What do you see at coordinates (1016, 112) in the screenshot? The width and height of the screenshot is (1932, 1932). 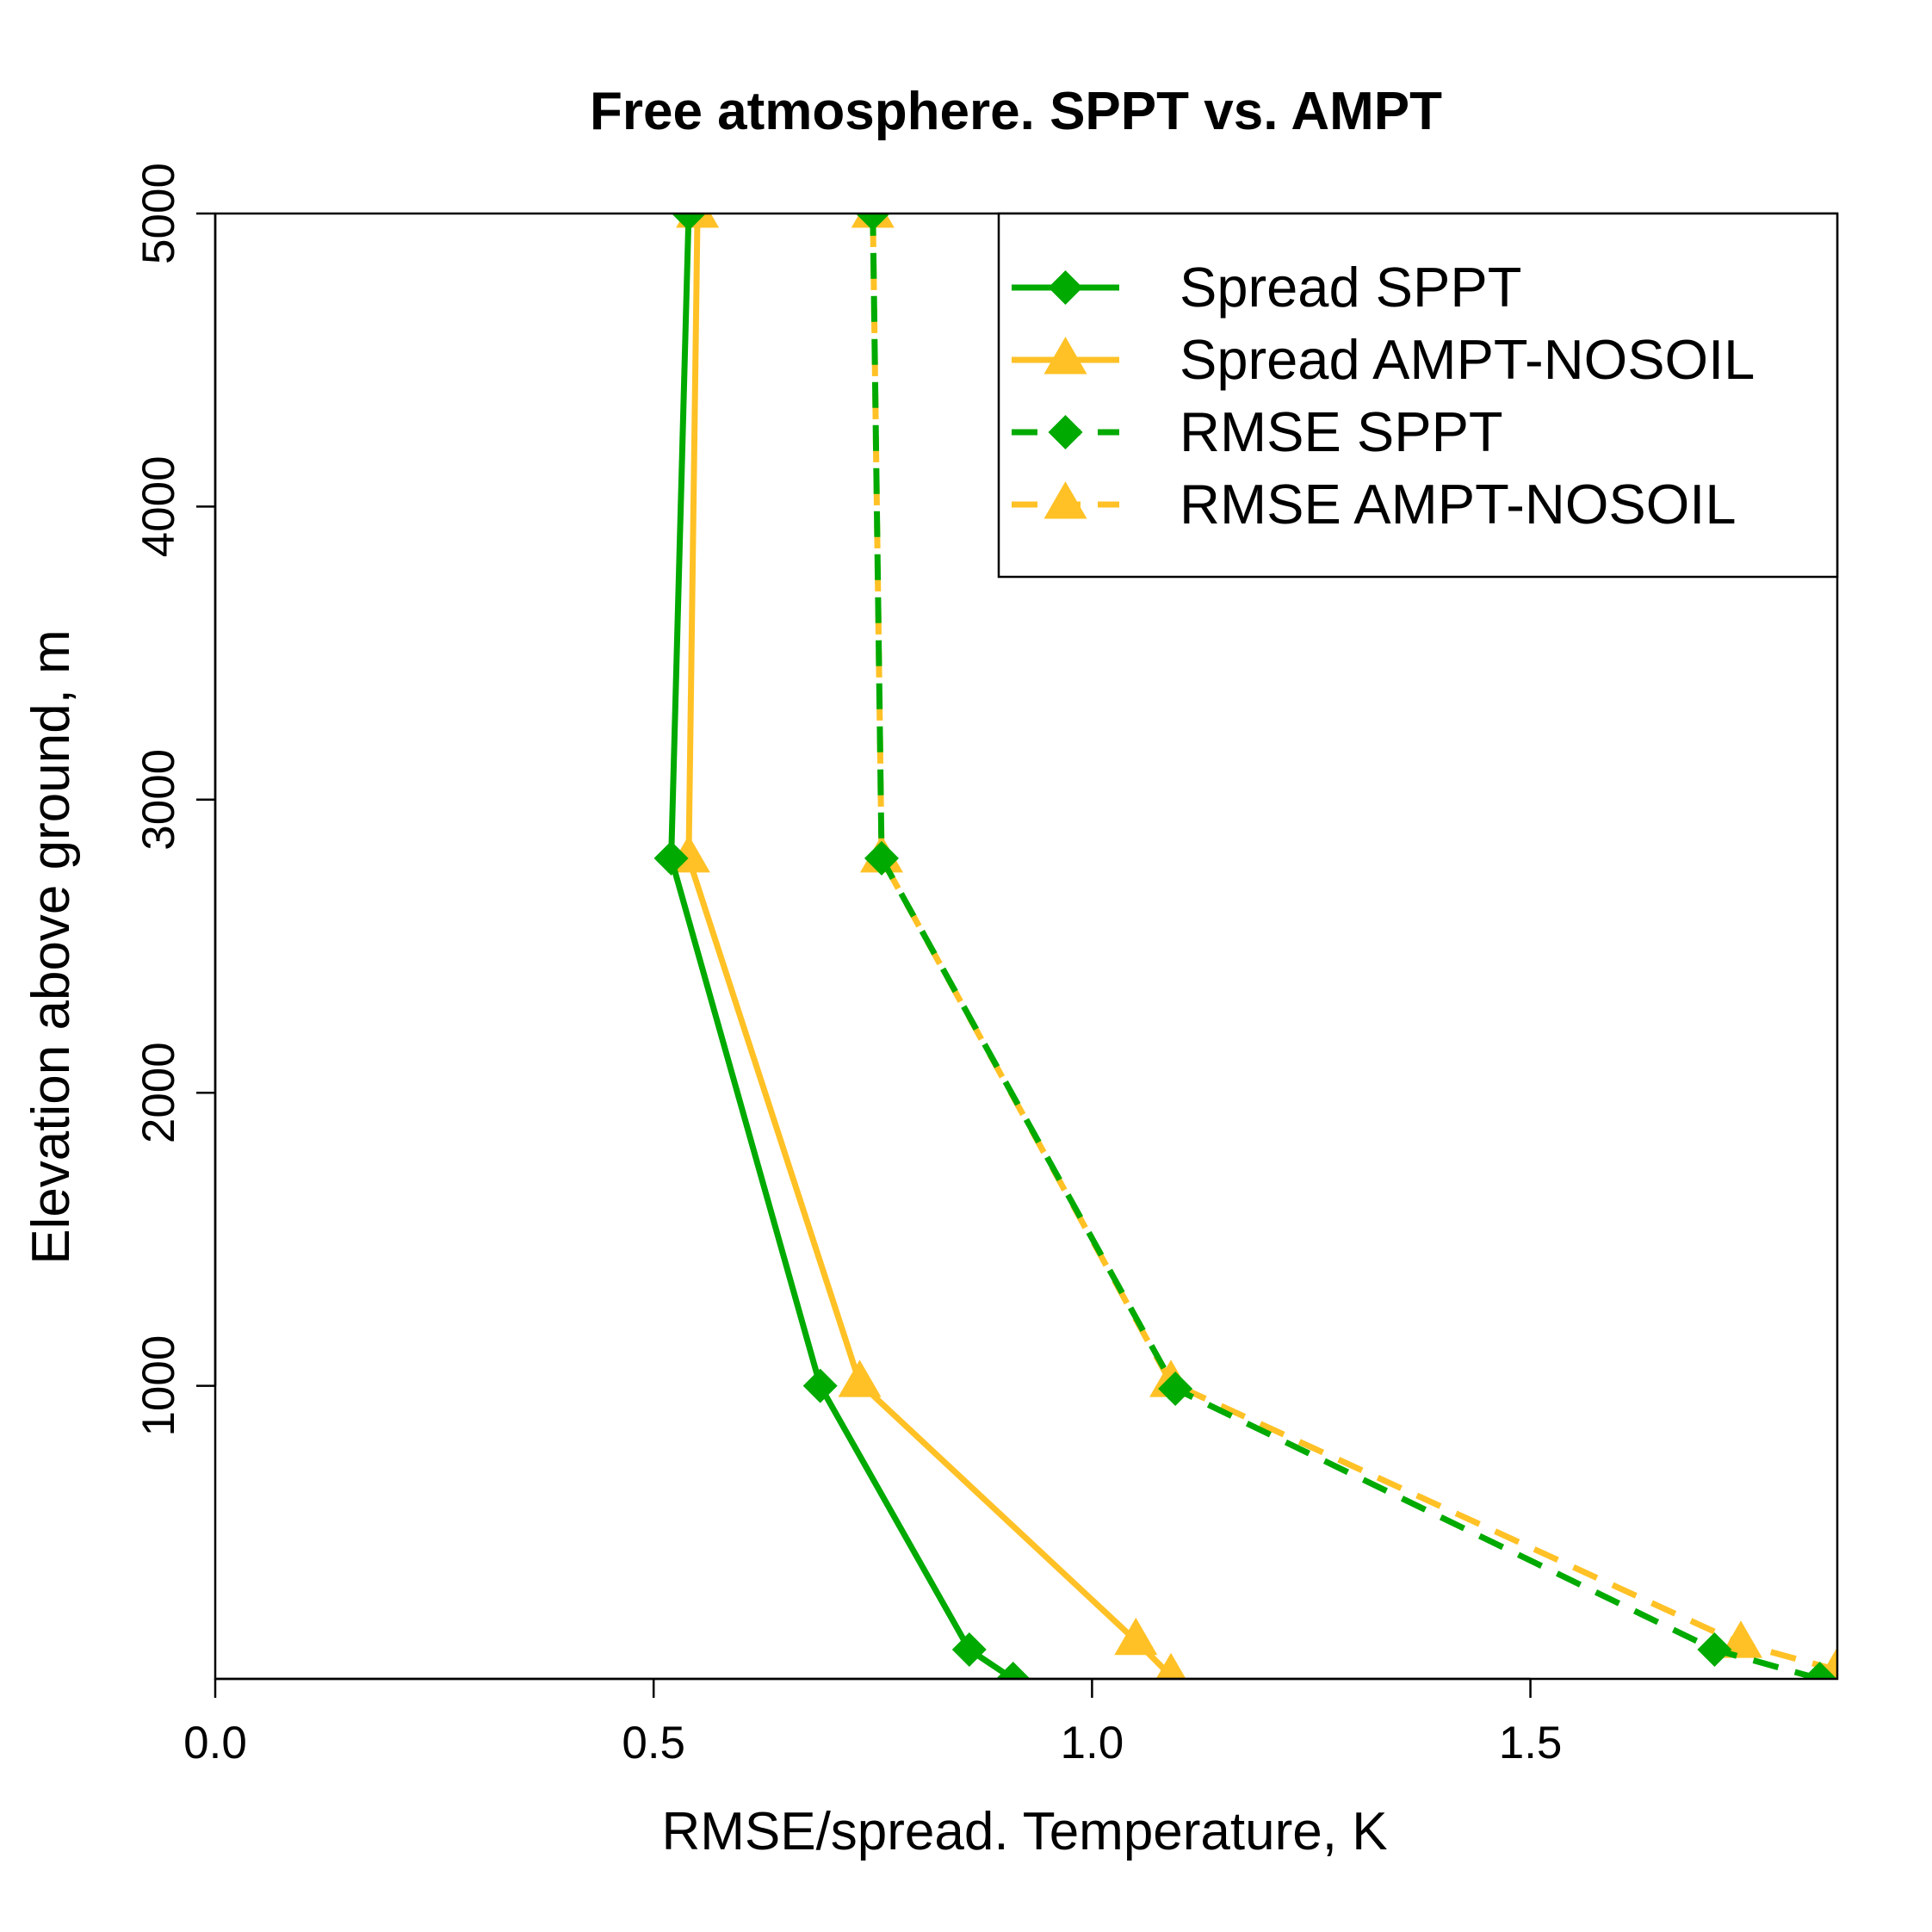 I see `chart-title: Free atmosphere. SPPT vs. AMPT` at bounding box center [1016, 112].